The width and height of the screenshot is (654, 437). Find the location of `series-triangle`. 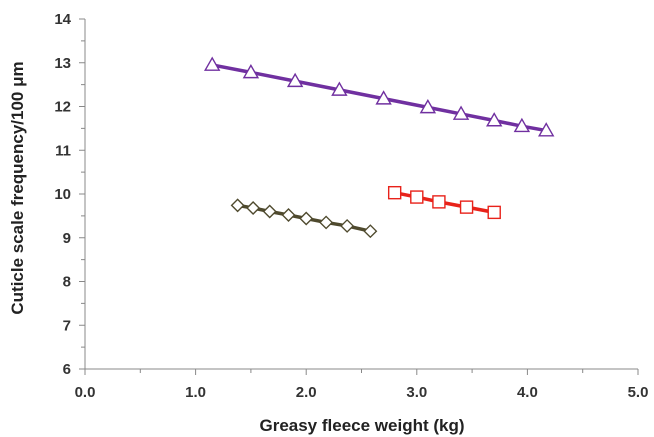

series-triangle is located at coordinates (379, 96).